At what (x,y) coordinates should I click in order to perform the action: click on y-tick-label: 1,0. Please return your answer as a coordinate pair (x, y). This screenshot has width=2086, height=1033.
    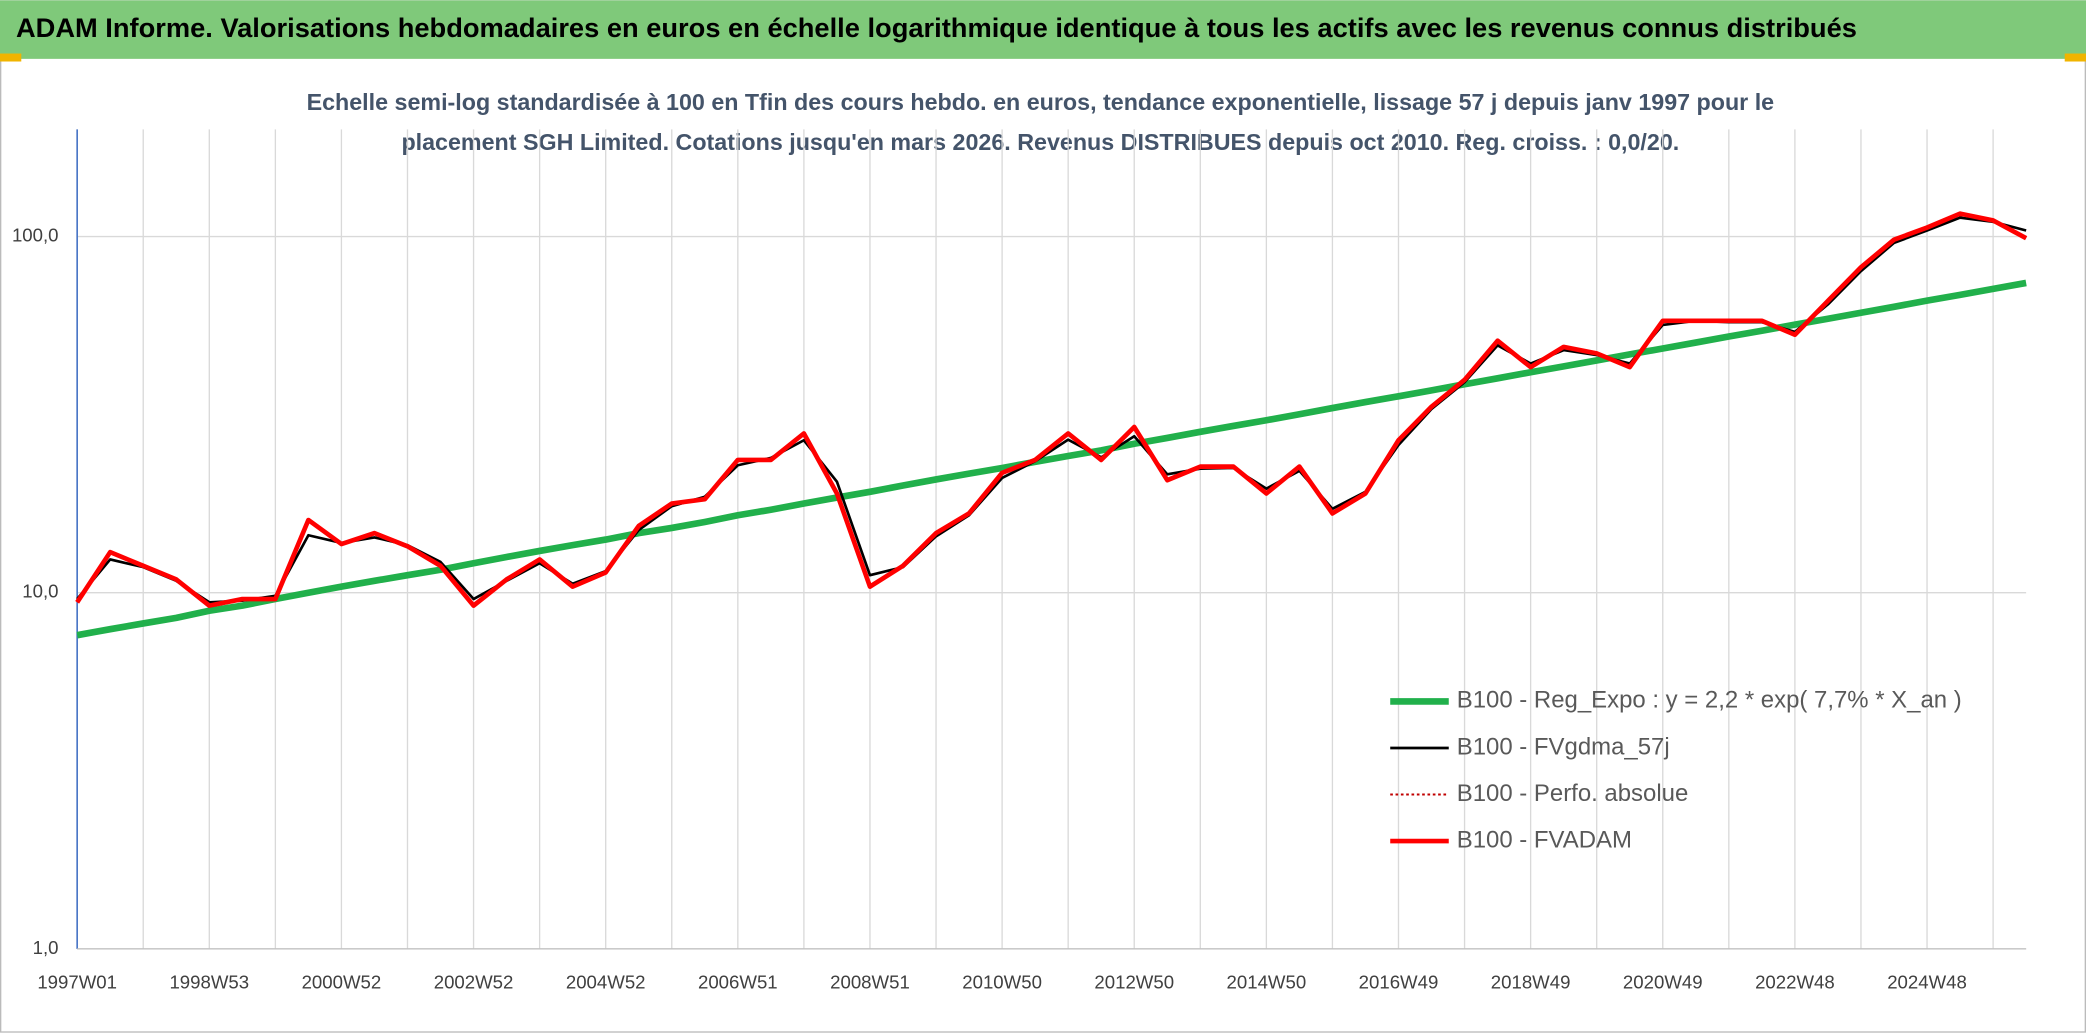
    Looking at the image, I should click on (46, 947).